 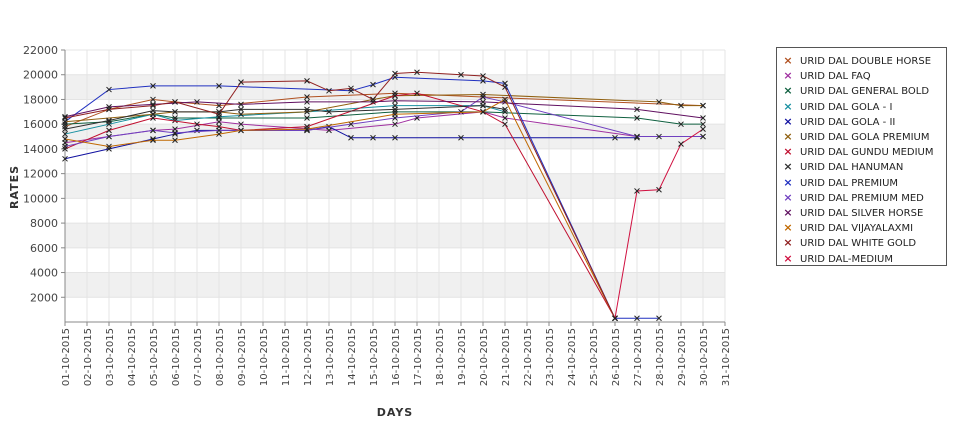 What do you see at coordinates (176, 357) in the screenshot?
I see `x-tick-label: 06-10-2015` at bounding box center [176, 357].